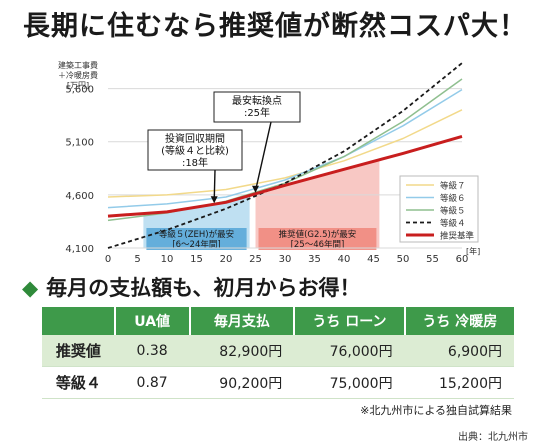 The image size is (550, 446). I want to click on loan-payment: 75,000円, so click(349, 382).